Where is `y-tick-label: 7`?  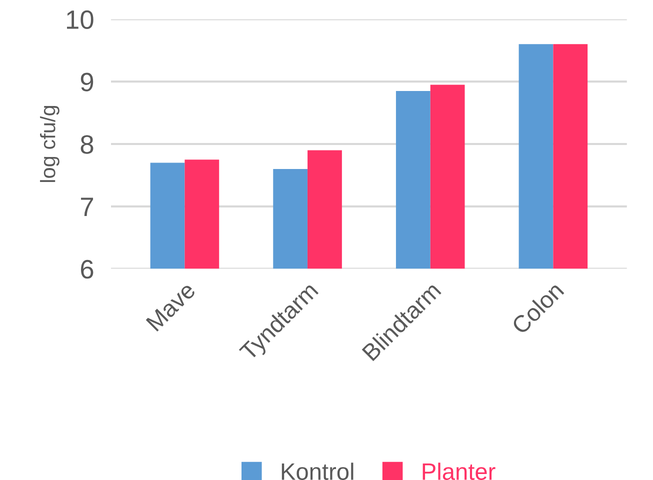
y-tick-label: 7 is located at coordinates (87, 207).